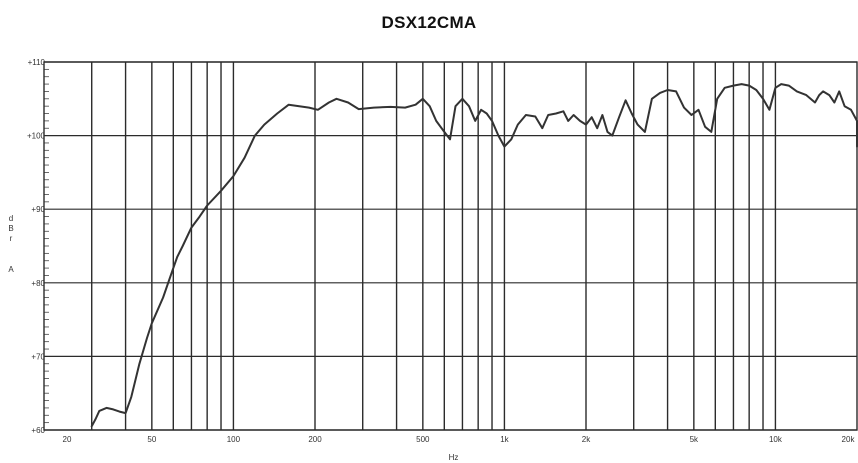  I want to click on x-tick-label: 10k, so click(776, 439).